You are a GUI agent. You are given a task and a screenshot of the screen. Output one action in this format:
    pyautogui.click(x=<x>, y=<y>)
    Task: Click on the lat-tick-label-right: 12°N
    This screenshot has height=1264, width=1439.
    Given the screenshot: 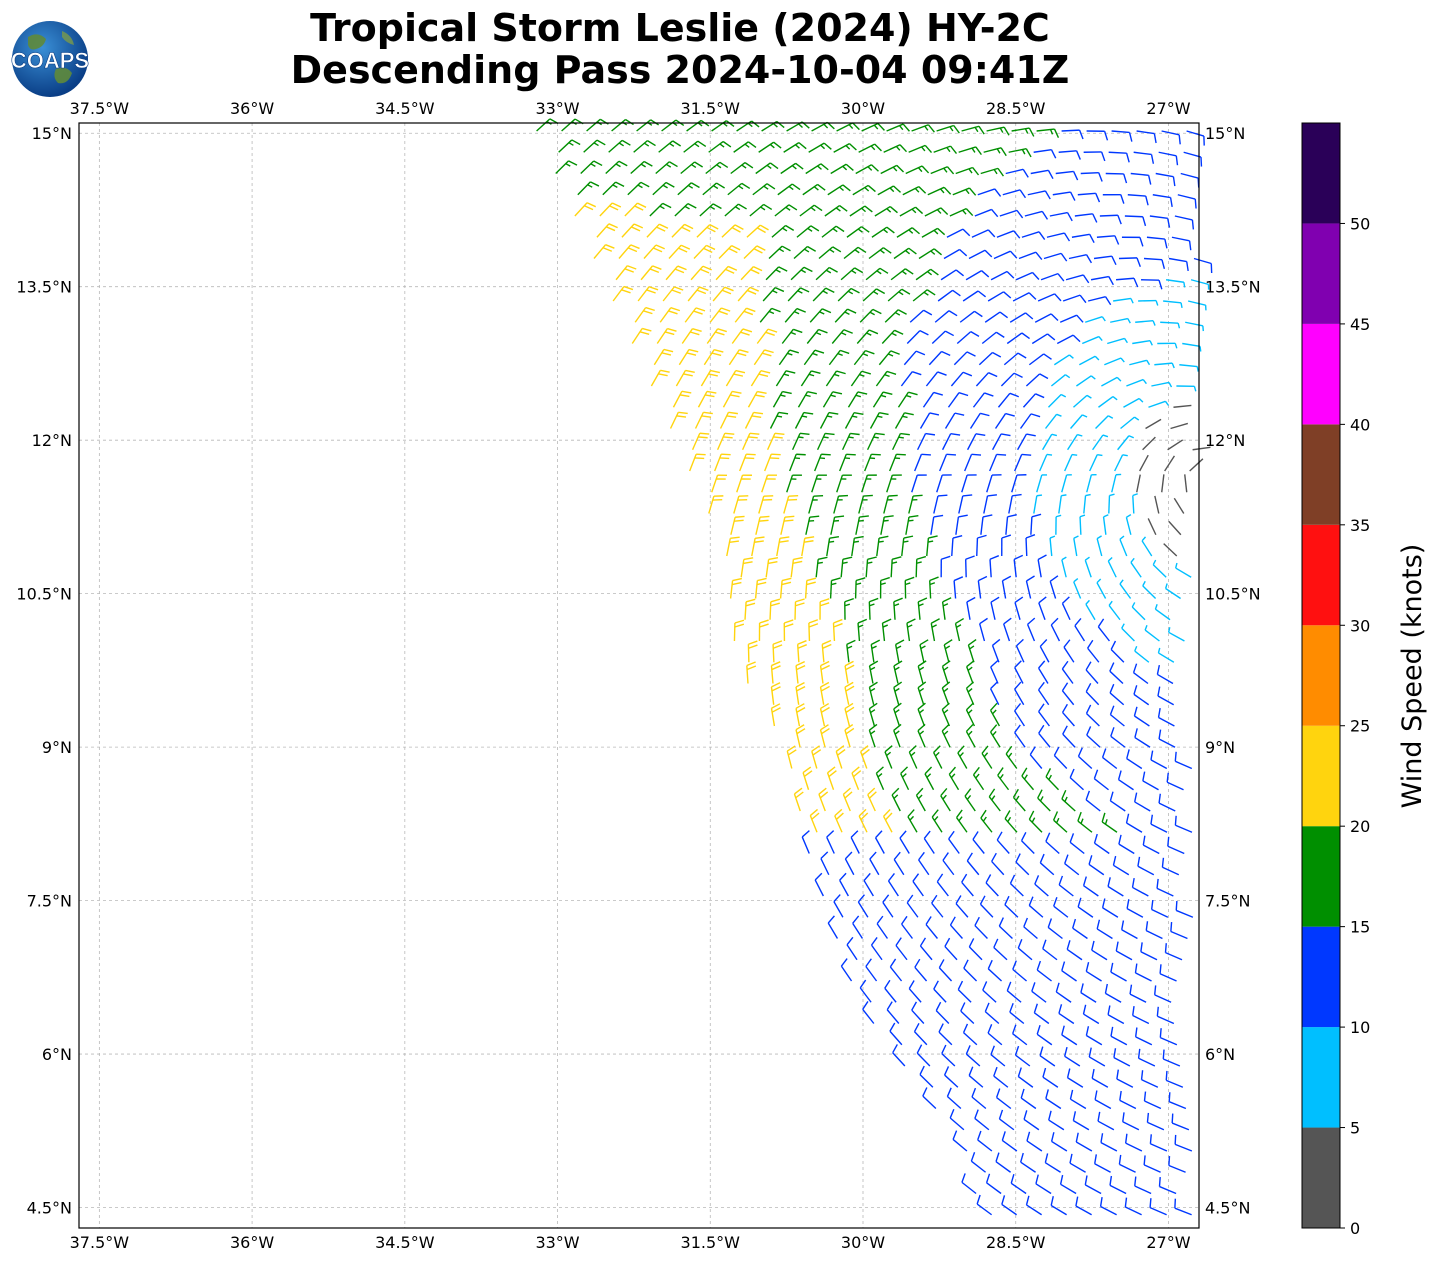 What is the action you would take?
    pyautogui.click(x=1225, y=440)
    